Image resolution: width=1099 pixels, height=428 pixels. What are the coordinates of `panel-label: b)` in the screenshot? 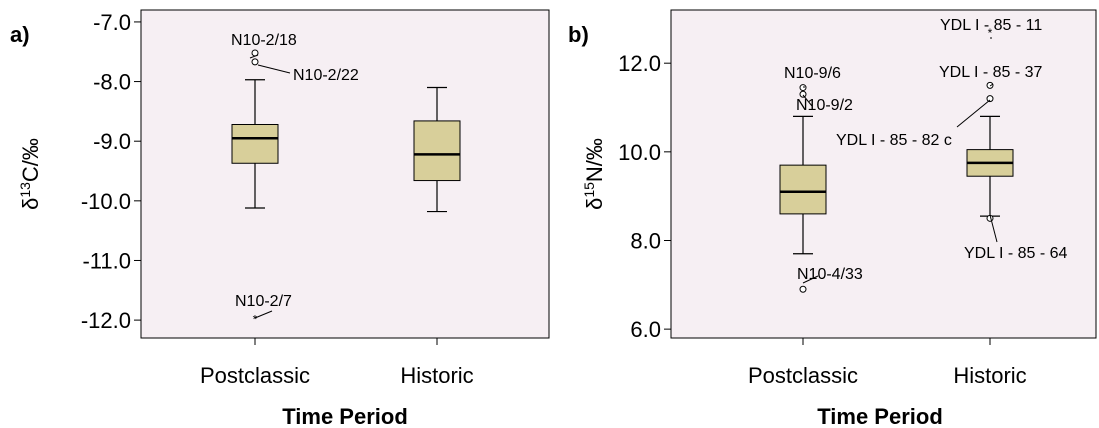 It's located at (578, 34).